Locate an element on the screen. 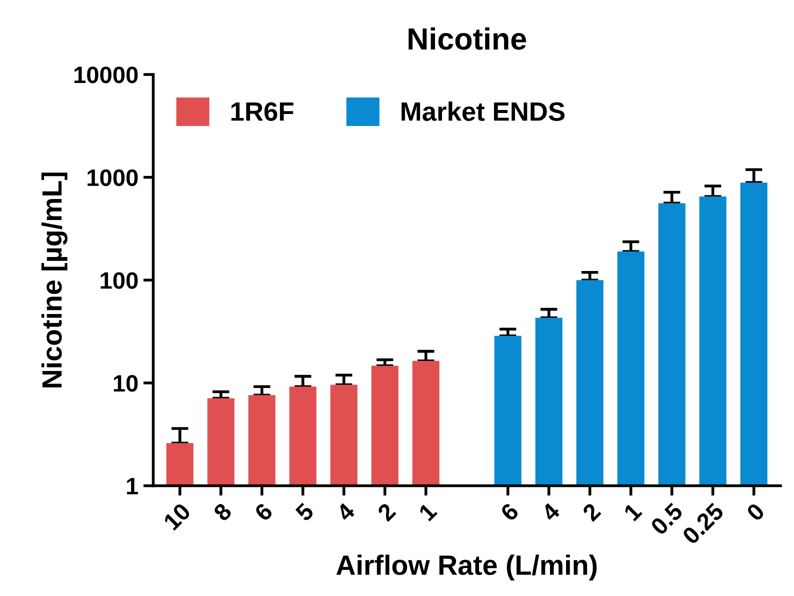 The height and width of the screenshot is (596, 794). y-axis-title: Nicotine [µg/mL] is located at coordinates (54, 280).